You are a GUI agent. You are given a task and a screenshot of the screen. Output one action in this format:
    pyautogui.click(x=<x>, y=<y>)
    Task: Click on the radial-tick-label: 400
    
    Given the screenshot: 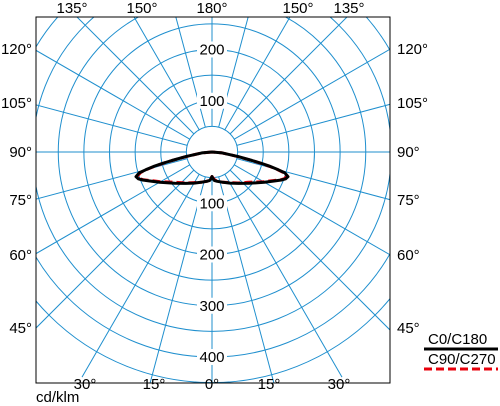 What is the action you would take?
    pyautogui.click(x=211, y=357)
    